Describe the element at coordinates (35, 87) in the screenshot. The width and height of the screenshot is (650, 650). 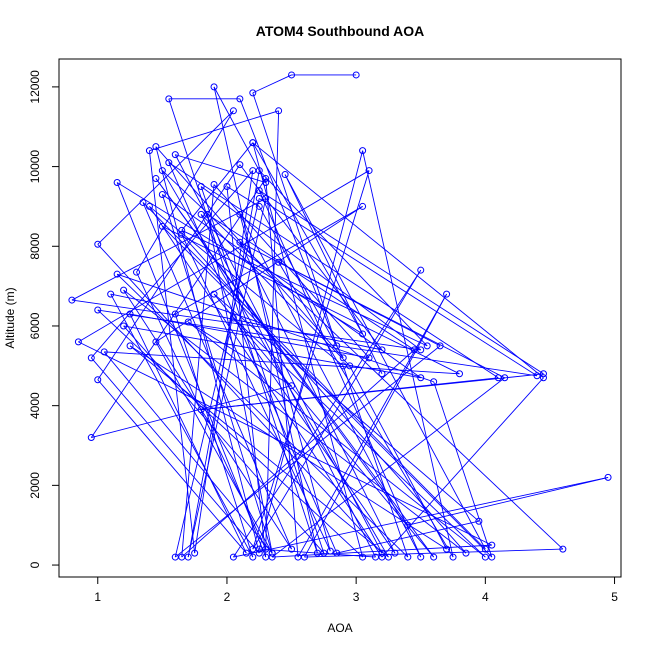
I see `y-tick-label: 12000` at that location.